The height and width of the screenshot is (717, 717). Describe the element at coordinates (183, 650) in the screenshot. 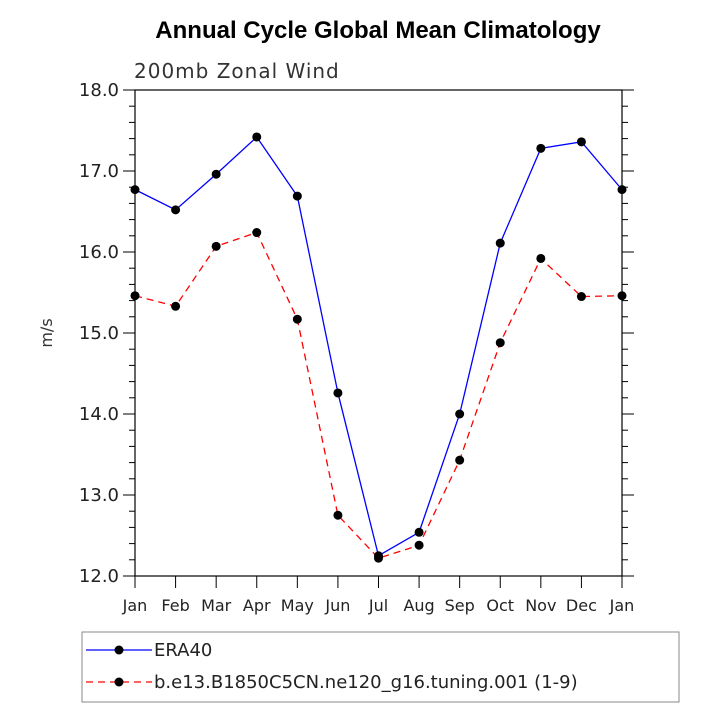

I see `legend-label-era40: ERA40` at that location.